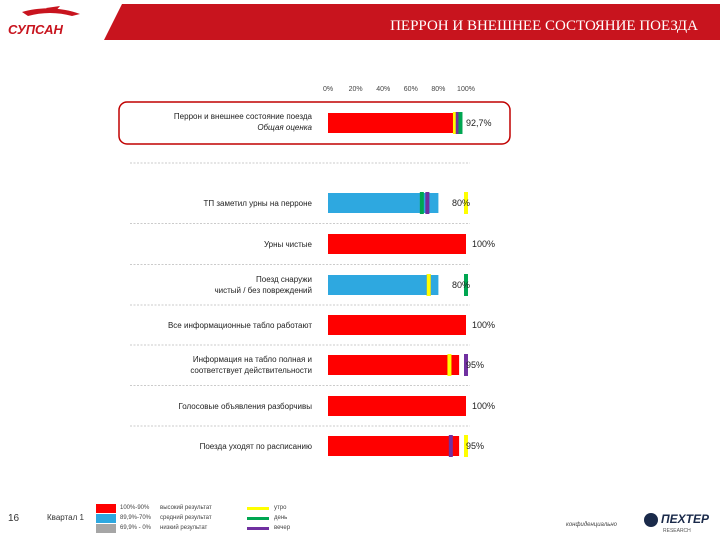  I want to click on category-label: ТП заметил урны на перроне, so click(257, 203).